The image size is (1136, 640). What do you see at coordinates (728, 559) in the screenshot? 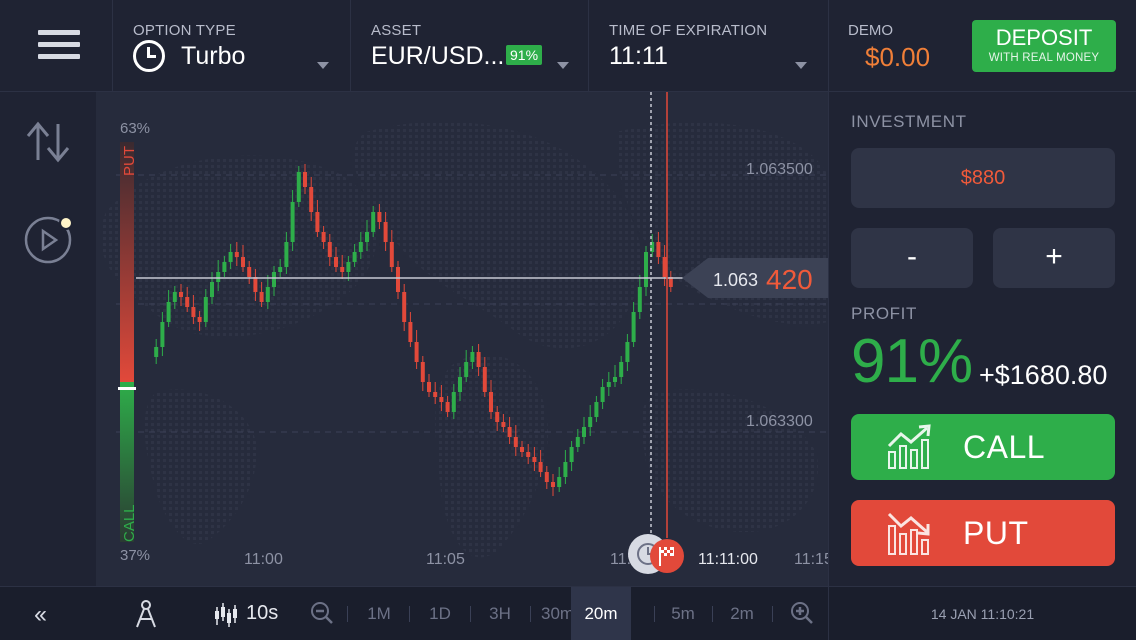
I see `expiration-time-label: 11:11:00` at bounding box center [728, 559].